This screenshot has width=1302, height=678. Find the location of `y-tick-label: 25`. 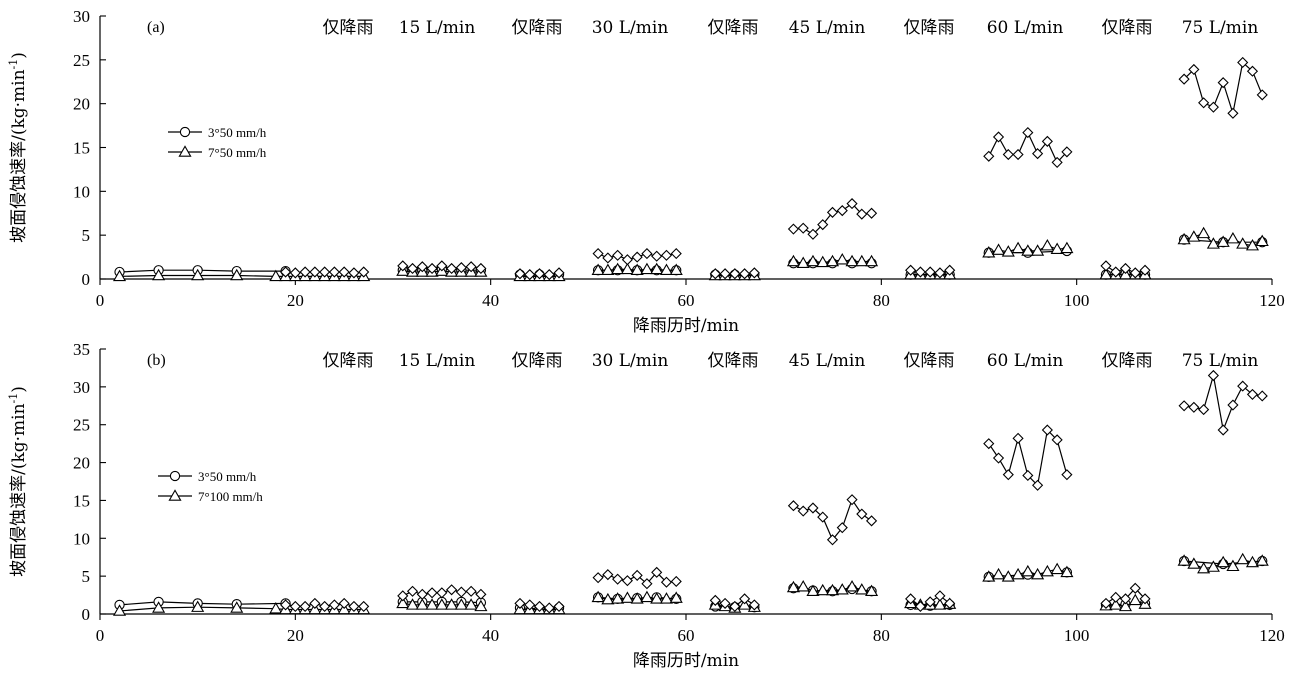

y-tick-label: 25 is located at coordinates (81, 60).